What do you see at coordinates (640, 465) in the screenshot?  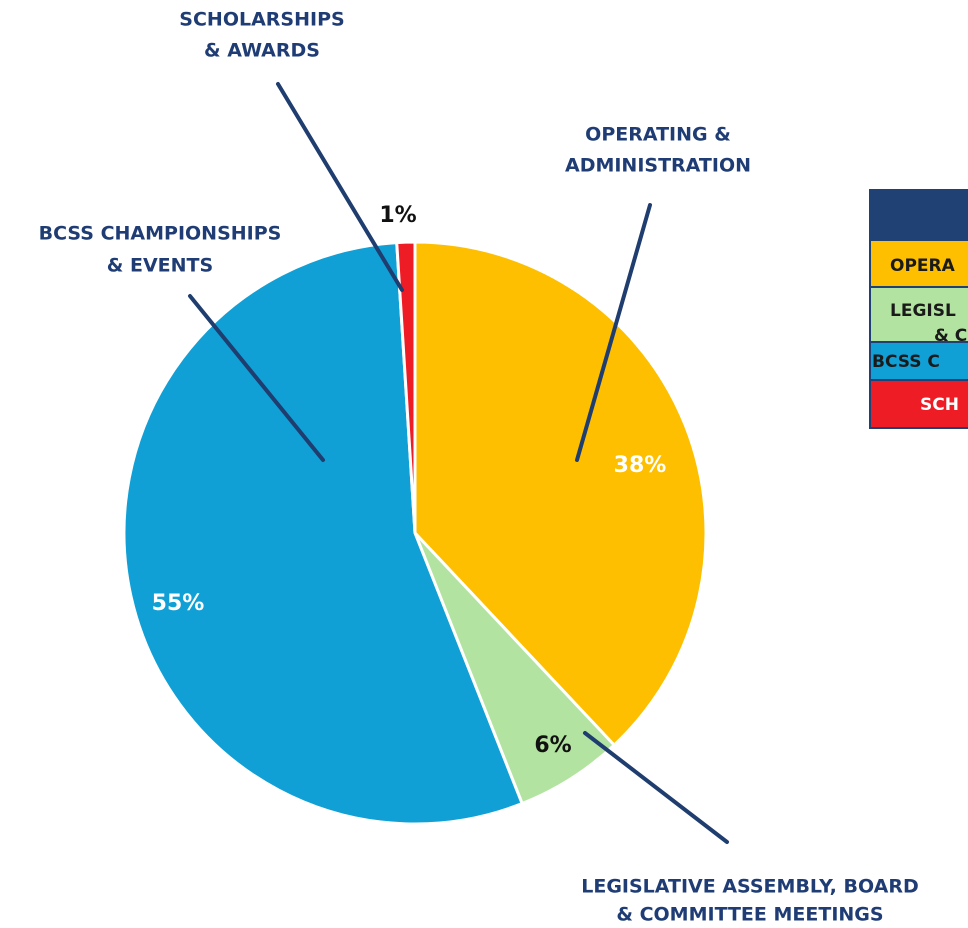 I see `value-label: 38%` at bounding box center [640, 465].